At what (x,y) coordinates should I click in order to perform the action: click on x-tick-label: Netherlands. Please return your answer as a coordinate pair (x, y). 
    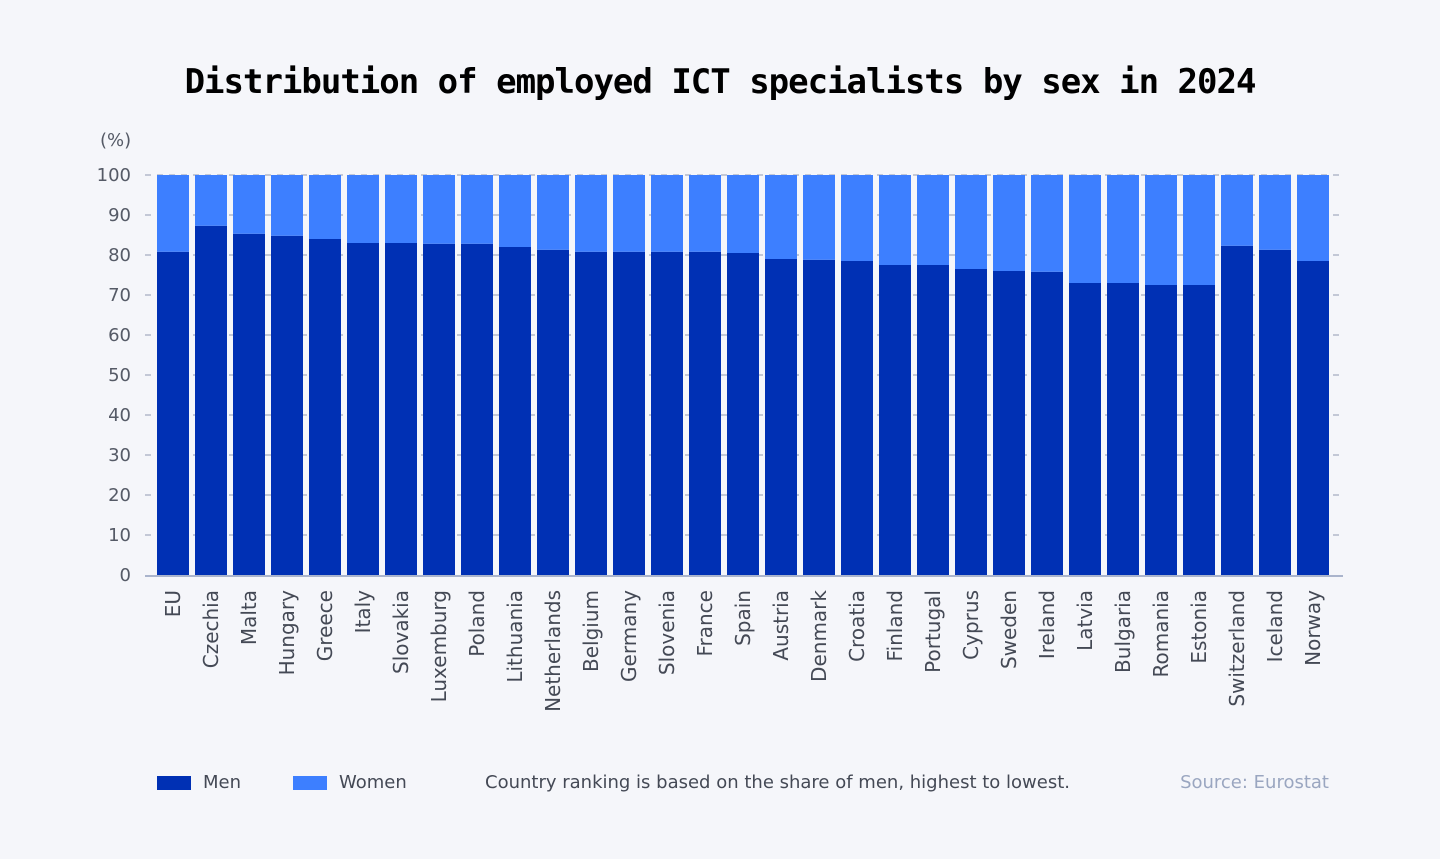
    Looking at the image, I should click on (553, 651).